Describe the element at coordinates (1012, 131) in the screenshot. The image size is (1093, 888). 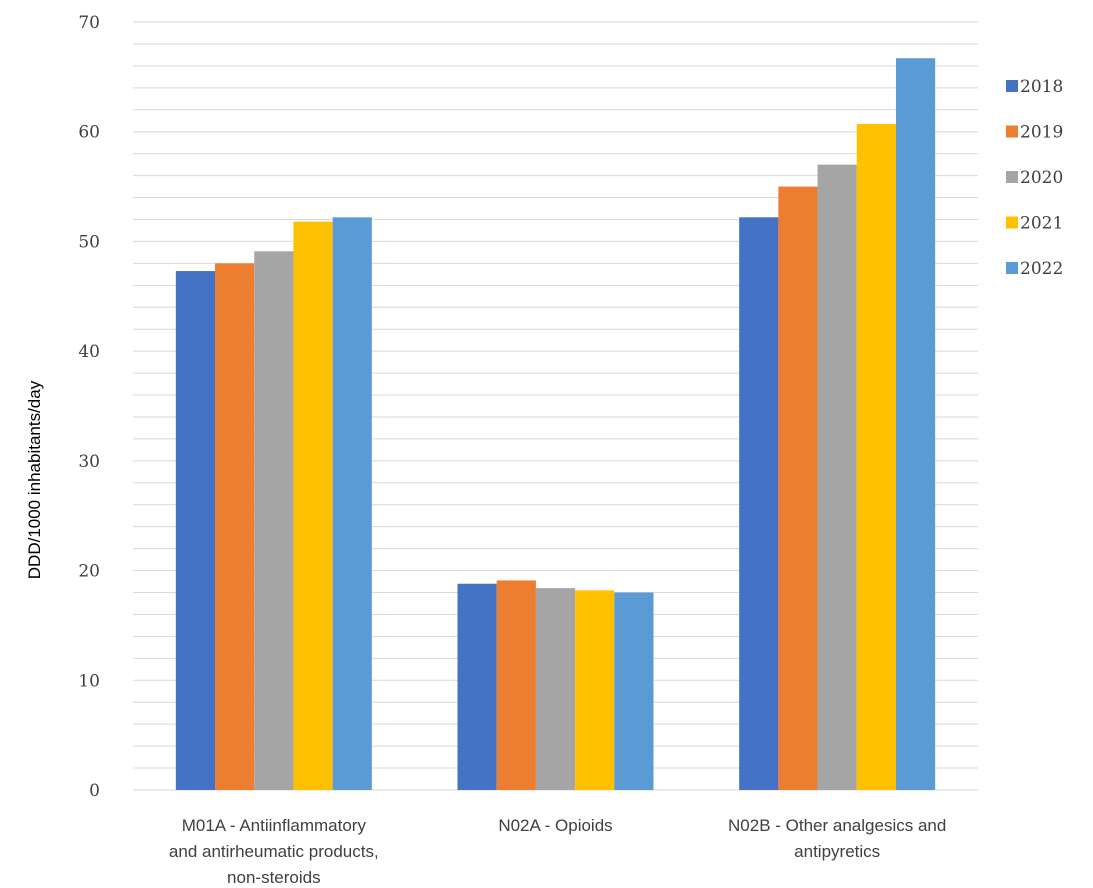
I see `legend-swatch-2019` at that location.